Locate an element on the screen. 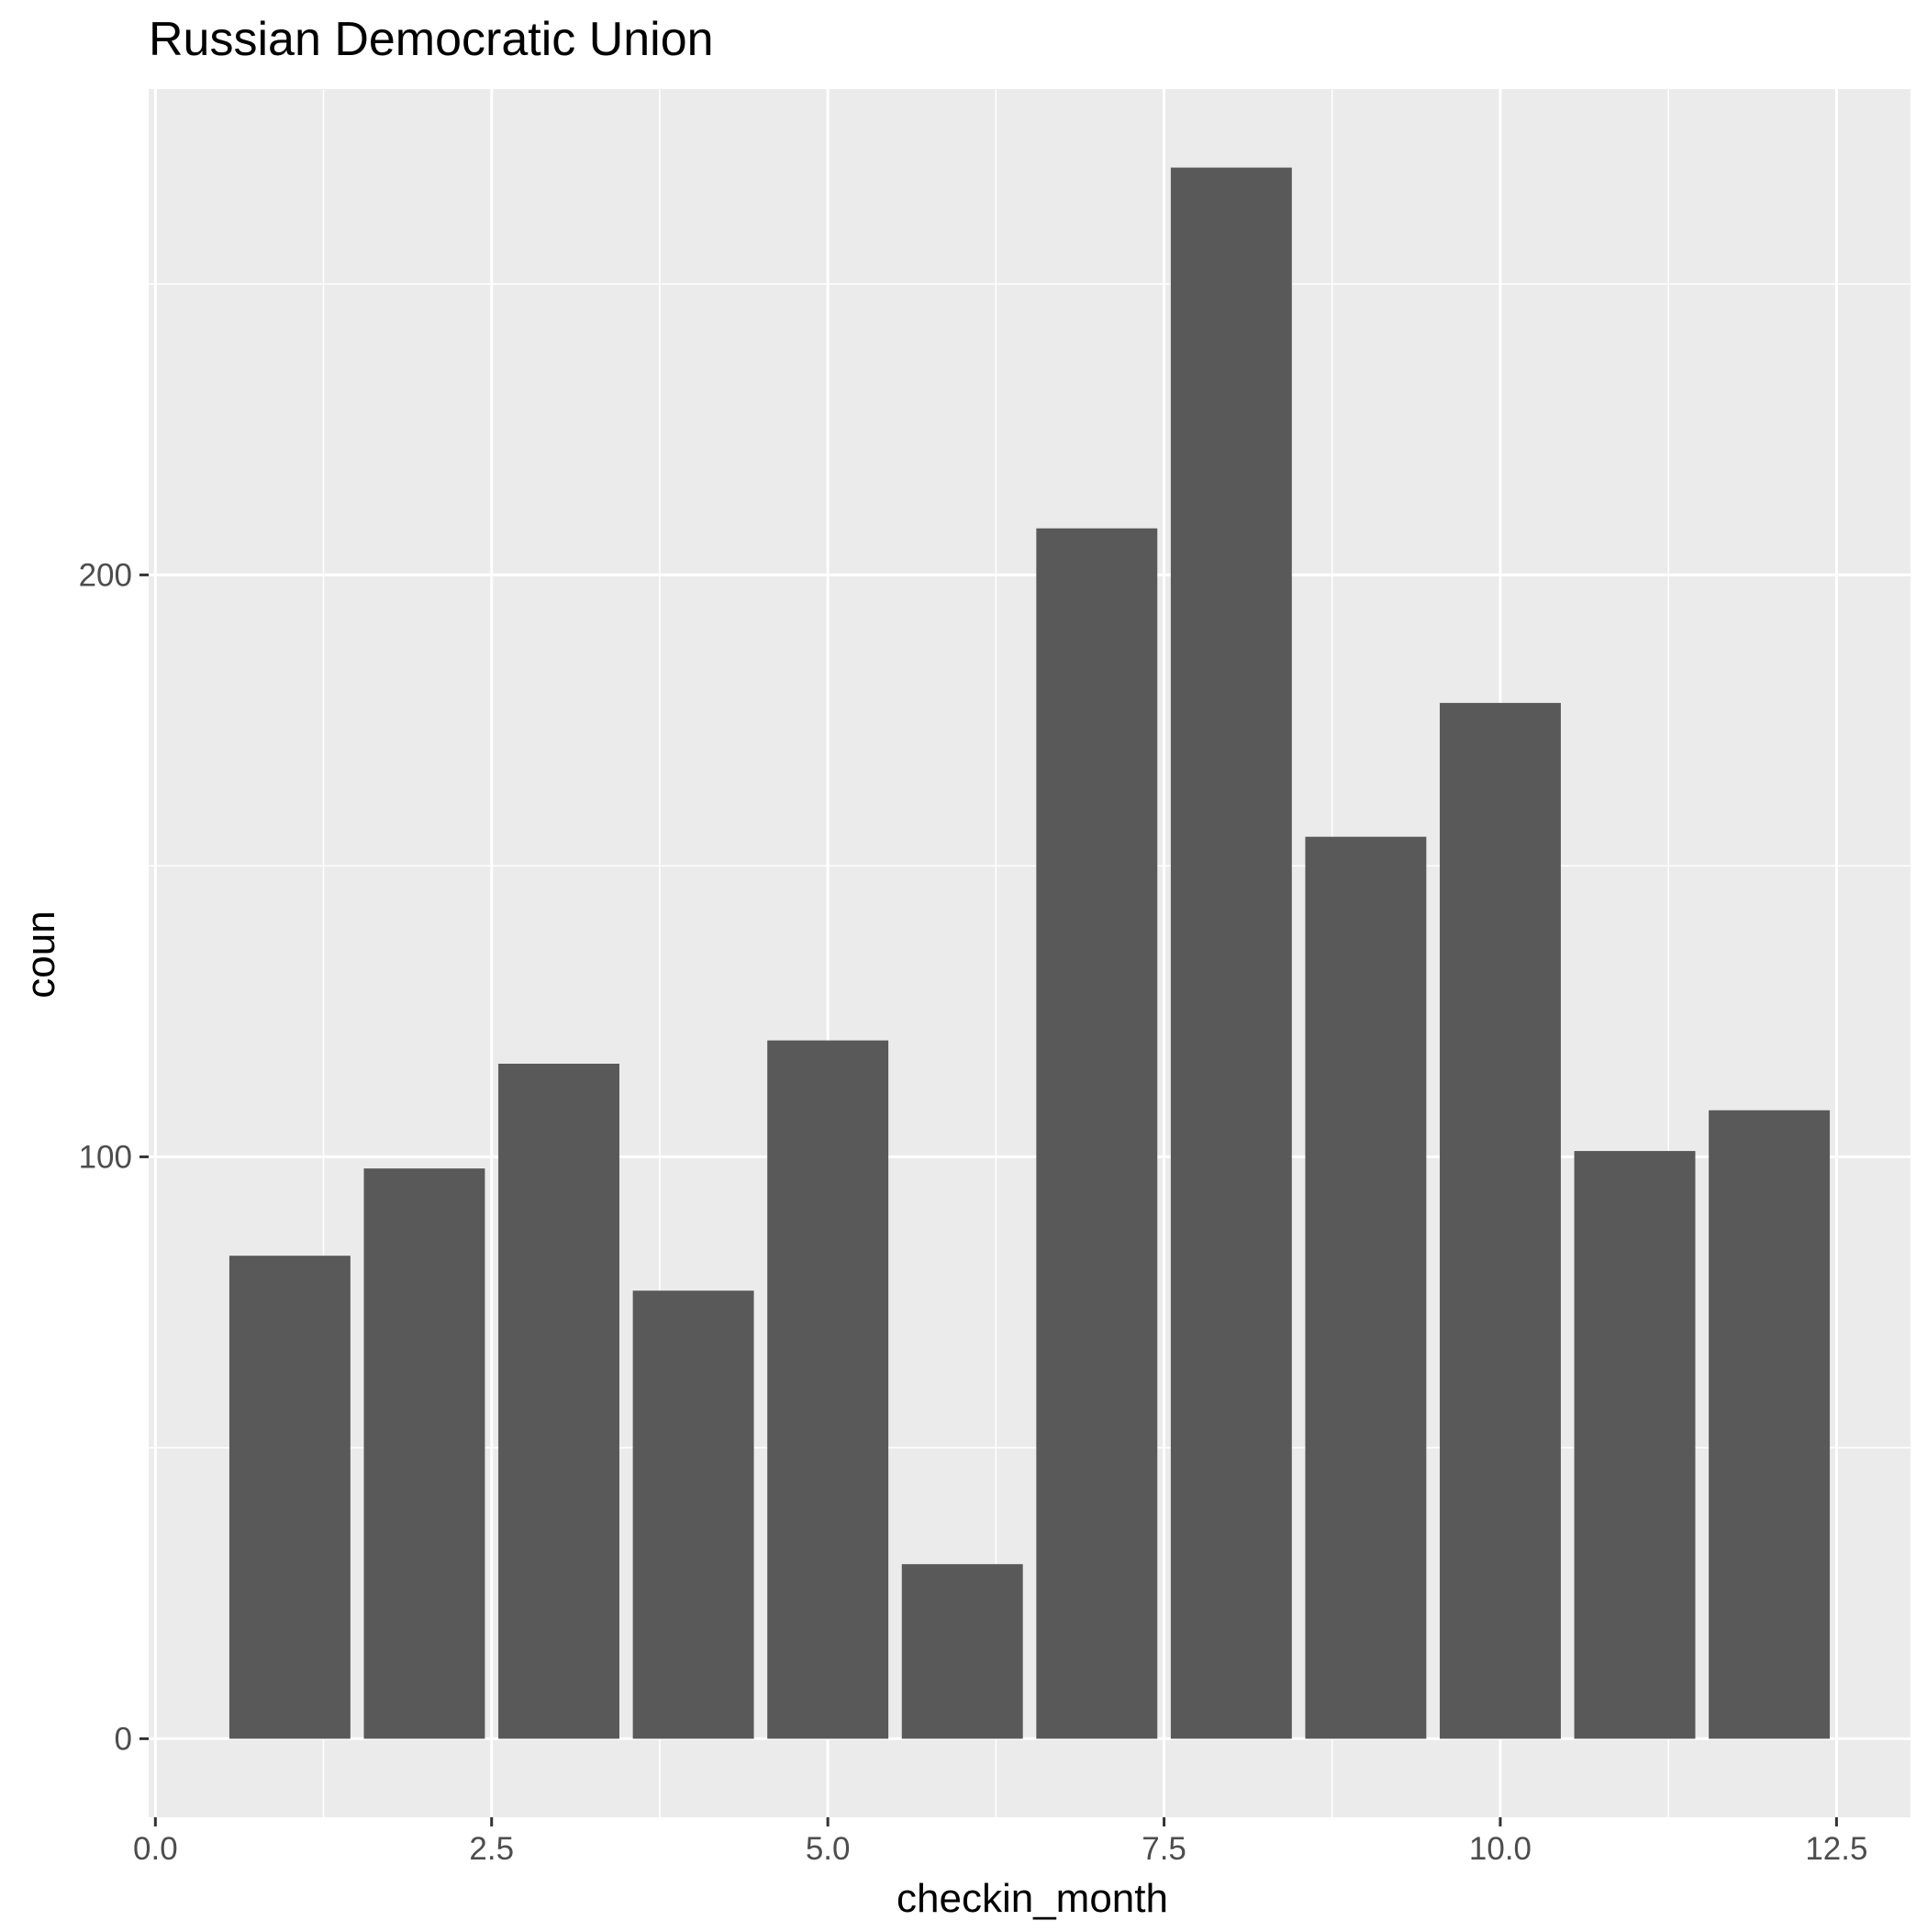  y-tick-label: 100 is located at coordinates (105, 1157).